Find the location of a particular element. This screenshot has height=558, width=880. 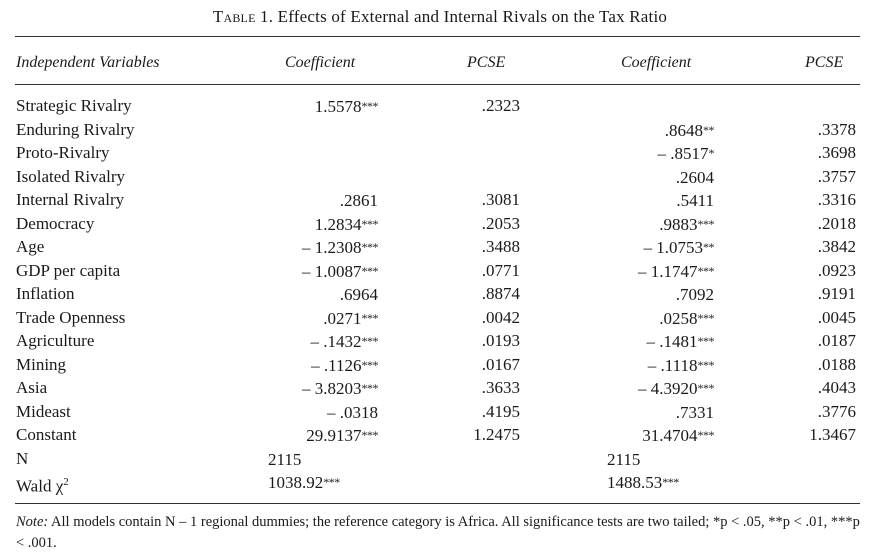

pcse-2-cell: .3776 is located at coordinates (837, 412).